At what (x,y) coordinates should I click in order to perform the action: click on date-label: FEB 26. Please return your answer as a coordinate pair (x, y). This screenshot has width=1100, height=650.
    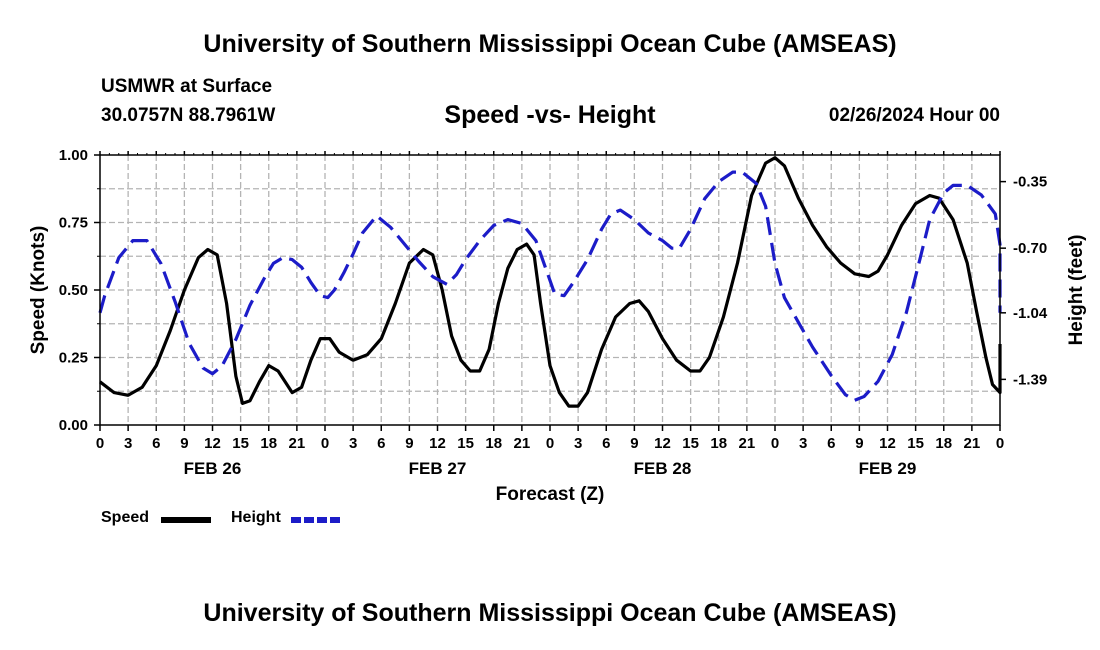
    Looking at the image, I should click on (213, 468).